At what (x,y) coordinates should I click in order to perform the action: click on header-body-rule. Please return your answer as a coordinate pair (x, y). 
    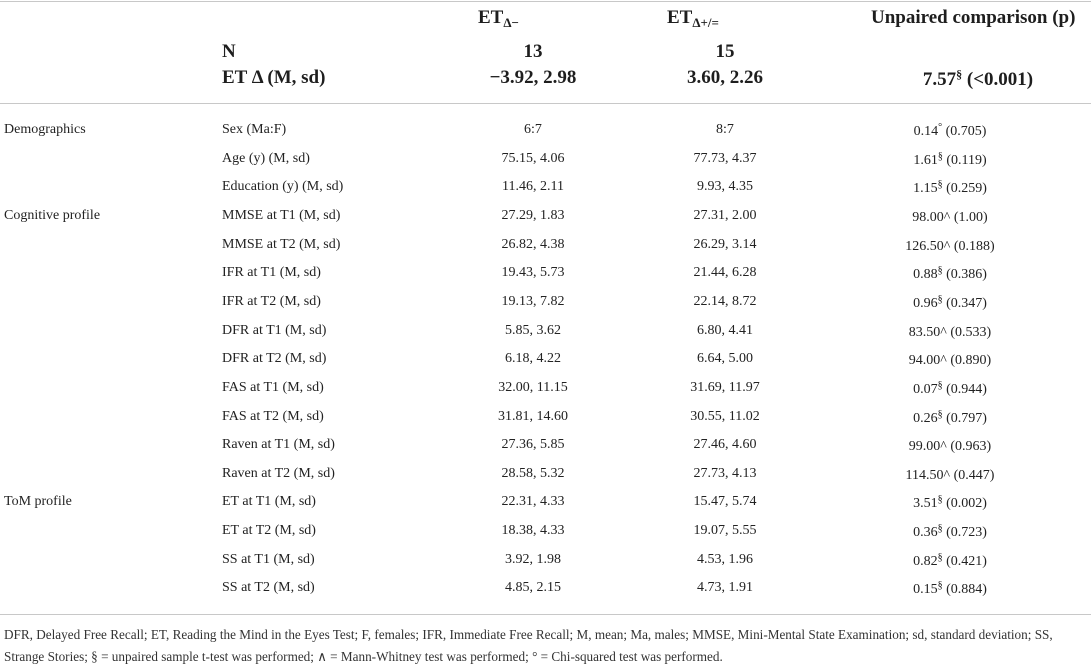
    Looking at the image, I should click on (545, 103).